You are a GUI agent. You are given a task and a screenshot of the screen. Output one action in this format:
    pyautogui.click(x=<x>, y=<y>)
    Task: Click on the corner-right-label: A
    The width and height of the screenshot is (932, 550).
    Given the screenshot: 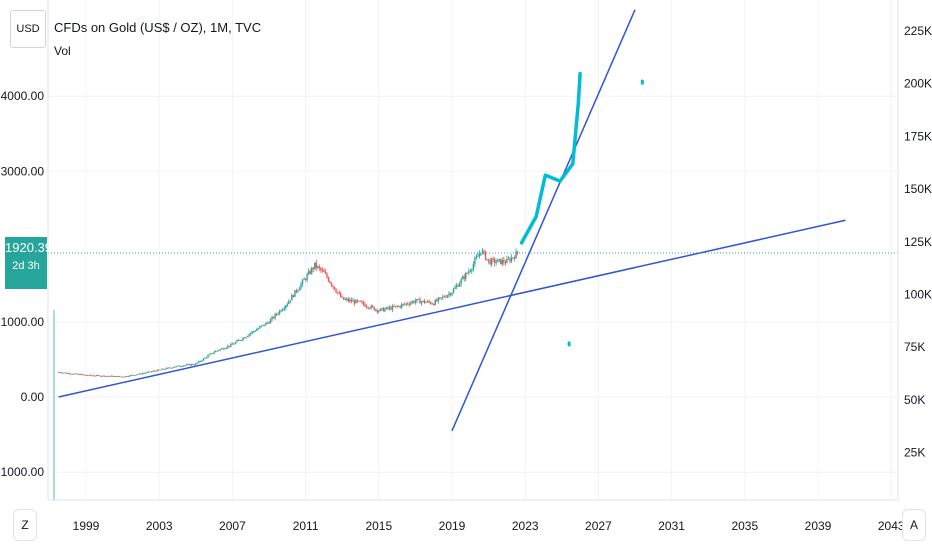 What is the action you would take?
    pyautogui.click(x=913, y=525)
    